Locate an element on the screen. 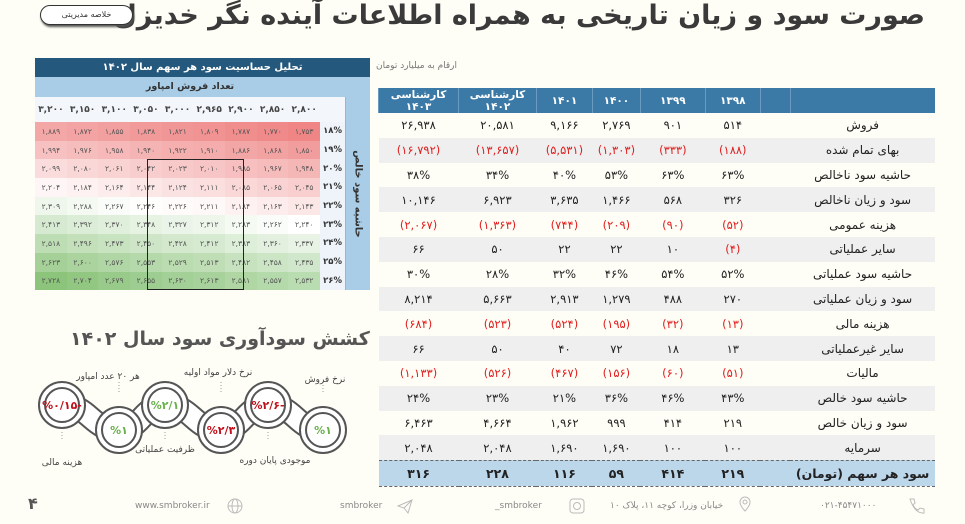 The width and height of the screenshot is (965, 524). value-cell: ۹۹۹ is located at coordinates (616, 422).